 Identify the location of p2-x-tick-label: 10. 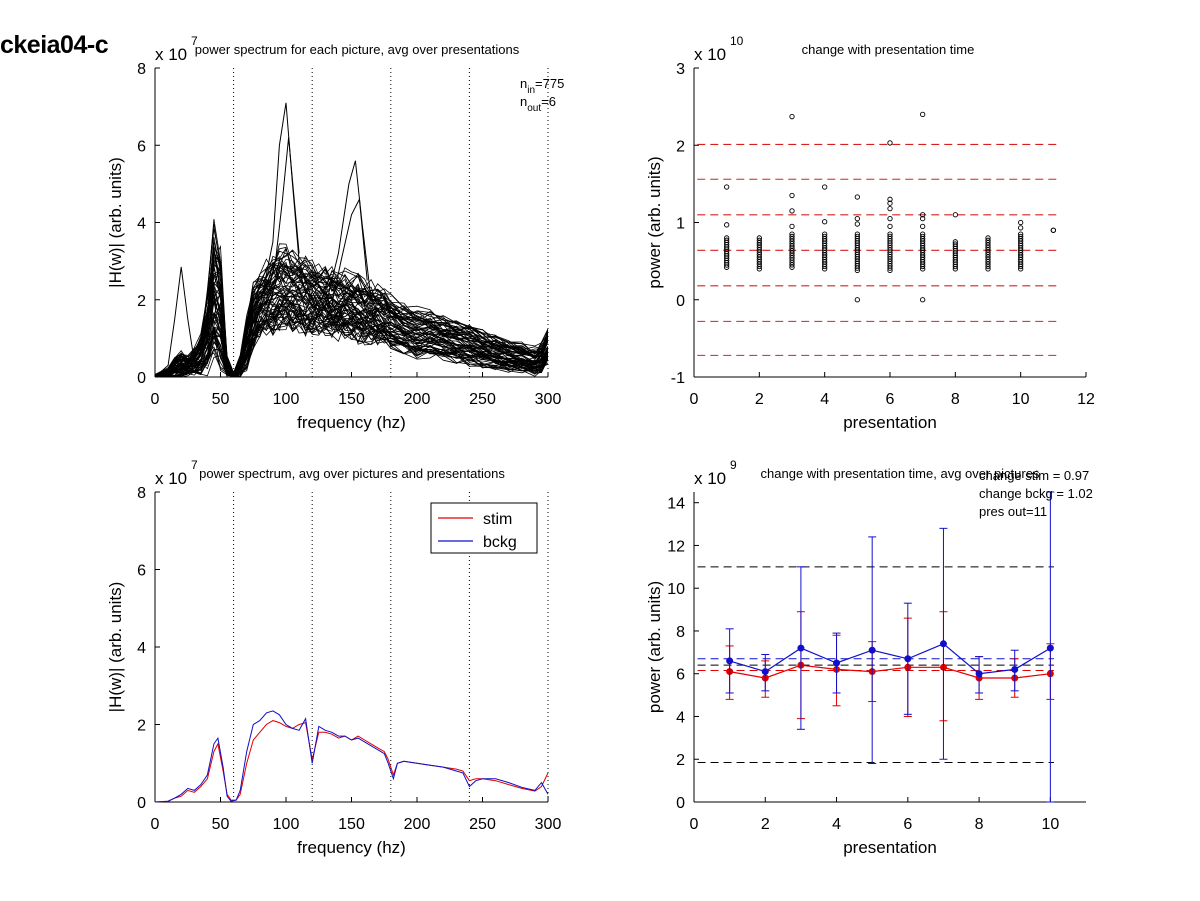
(1021, 399).